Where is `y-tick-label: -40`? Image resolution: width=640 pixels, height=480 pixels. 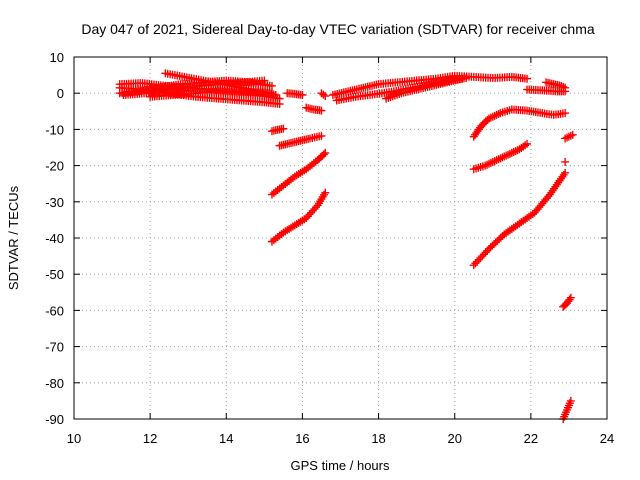 y-tick-label: -40 is located at coordinates (54, 238).